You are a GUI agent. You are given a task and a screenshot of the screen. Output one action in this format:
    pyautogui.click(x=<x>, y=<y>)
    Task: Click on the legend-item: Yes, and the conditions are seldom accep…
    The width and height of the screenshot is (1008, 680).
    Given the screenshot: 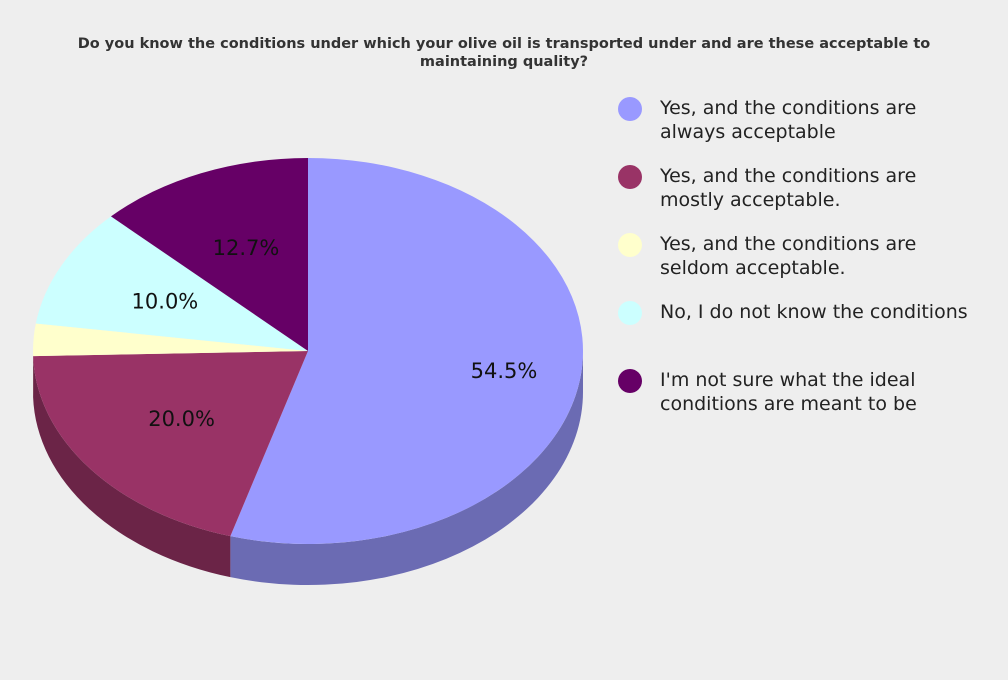 What is the action you would take?
    pyautogui.click(x=808, y=266)
    